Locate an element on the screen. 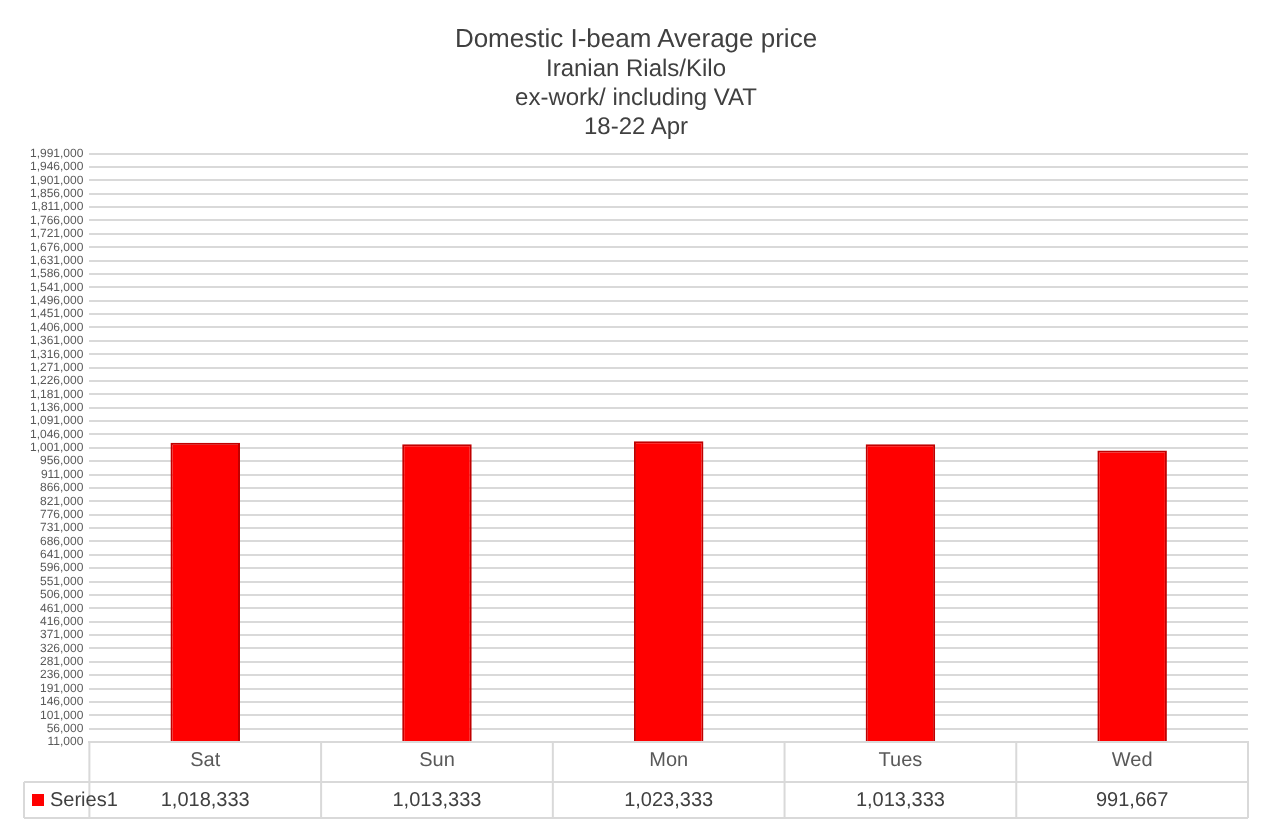  x-tick-label: Tues is located at coordinates (900, 760).